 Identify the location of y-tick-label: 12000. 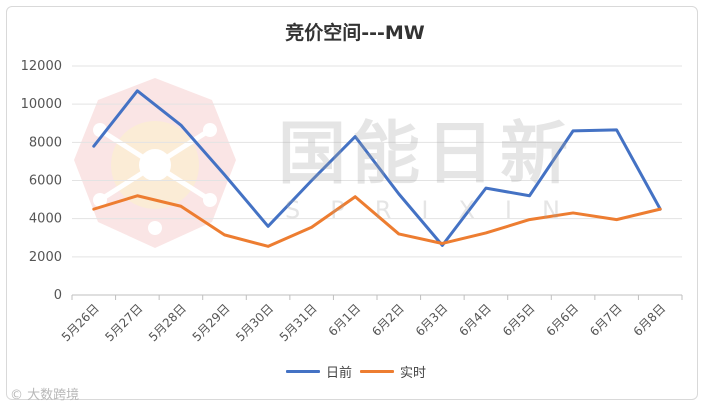
(41, 66).